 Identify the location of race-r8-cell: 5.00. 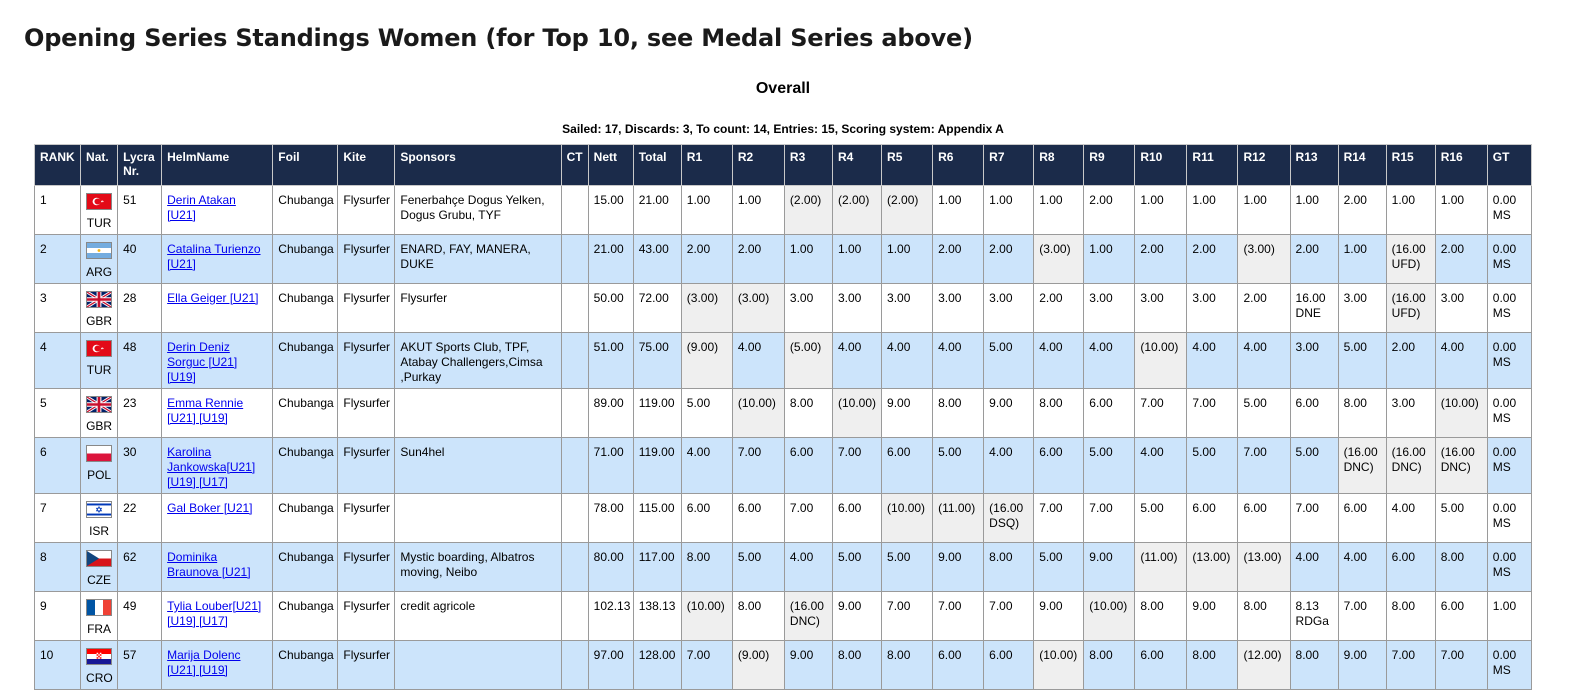
(1059, 567).